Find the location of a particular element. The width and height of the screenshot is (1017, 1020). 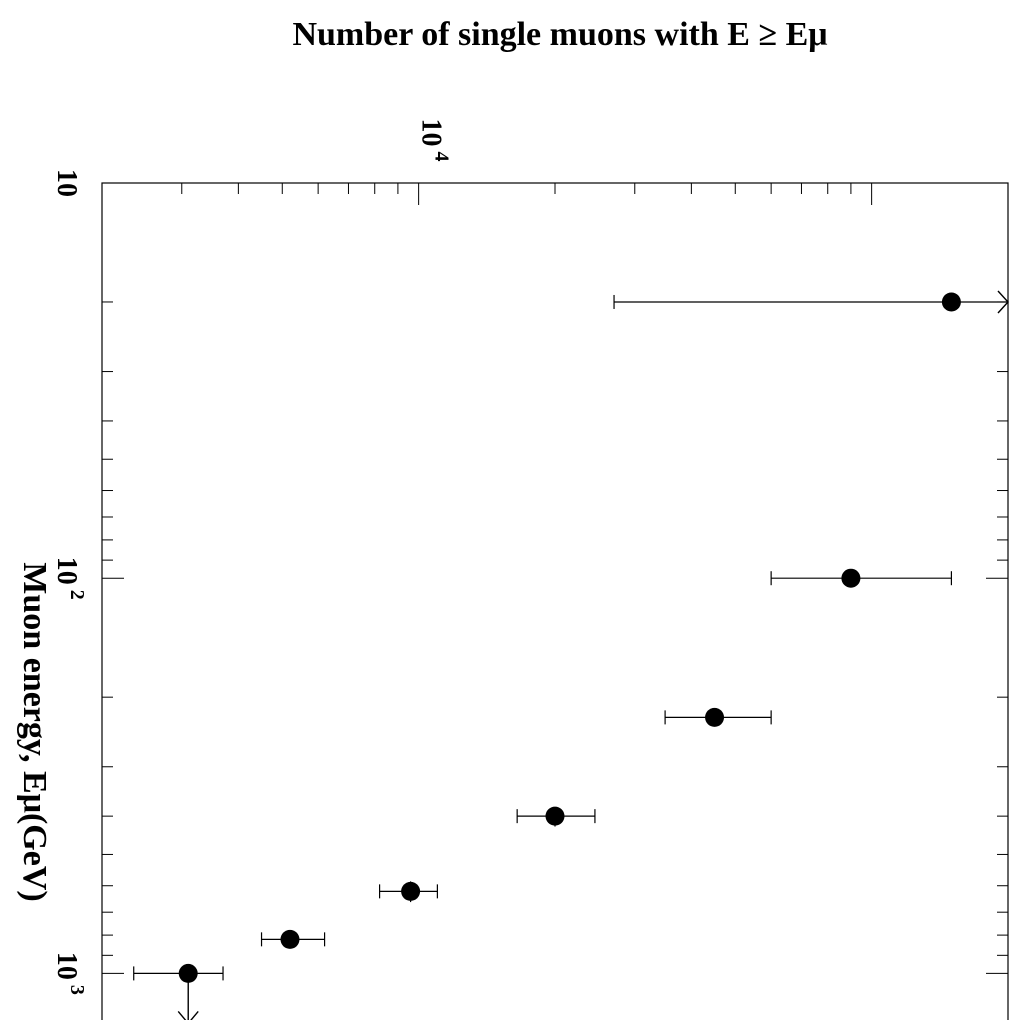

count-tick-label: 10 4 is located at coordinates (434, 140).